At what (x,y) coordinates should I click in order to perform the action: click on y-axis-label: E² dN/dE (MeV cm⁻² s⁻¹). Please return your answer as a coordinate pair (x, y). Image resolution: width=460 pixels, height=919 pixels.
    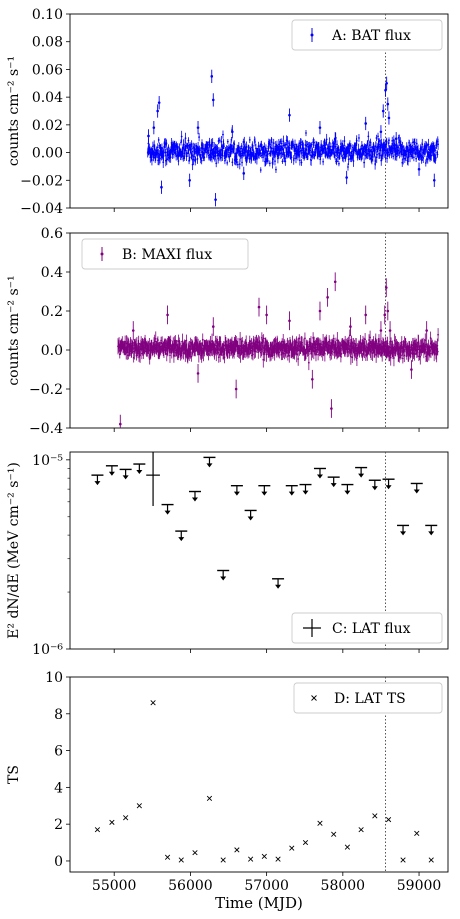
    Looking at the image, I should click on (14, 550).